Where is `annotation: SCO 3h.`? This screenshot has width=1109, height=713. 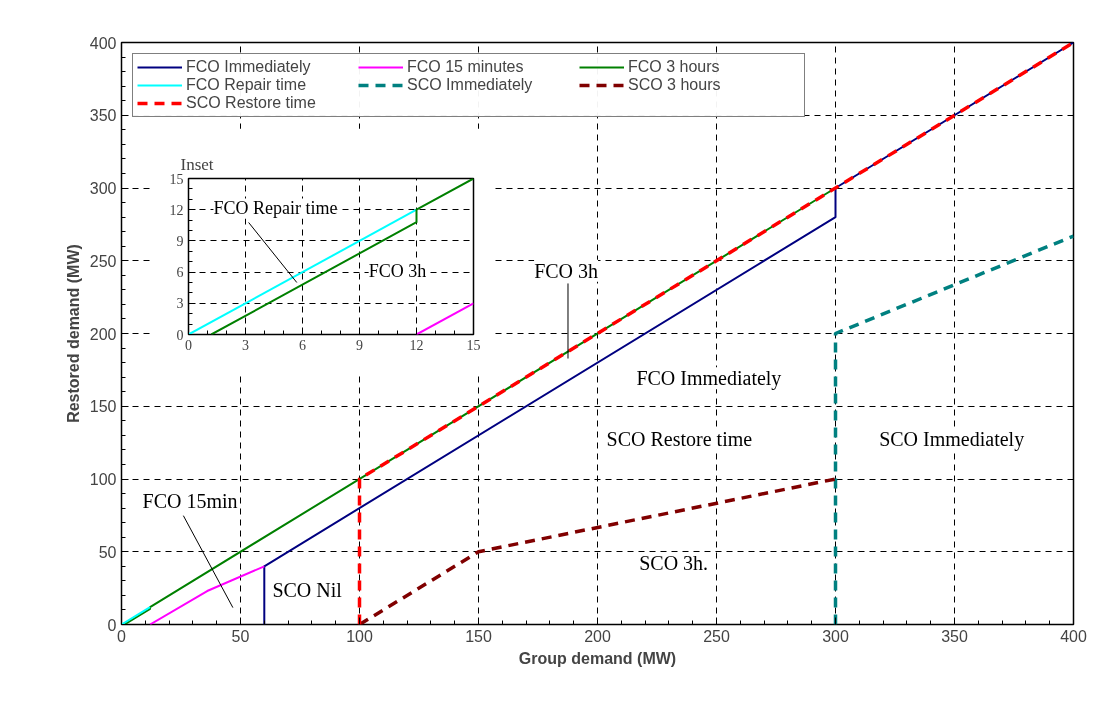 annotation: SCO 3h. is located at coordinates (674, 563).